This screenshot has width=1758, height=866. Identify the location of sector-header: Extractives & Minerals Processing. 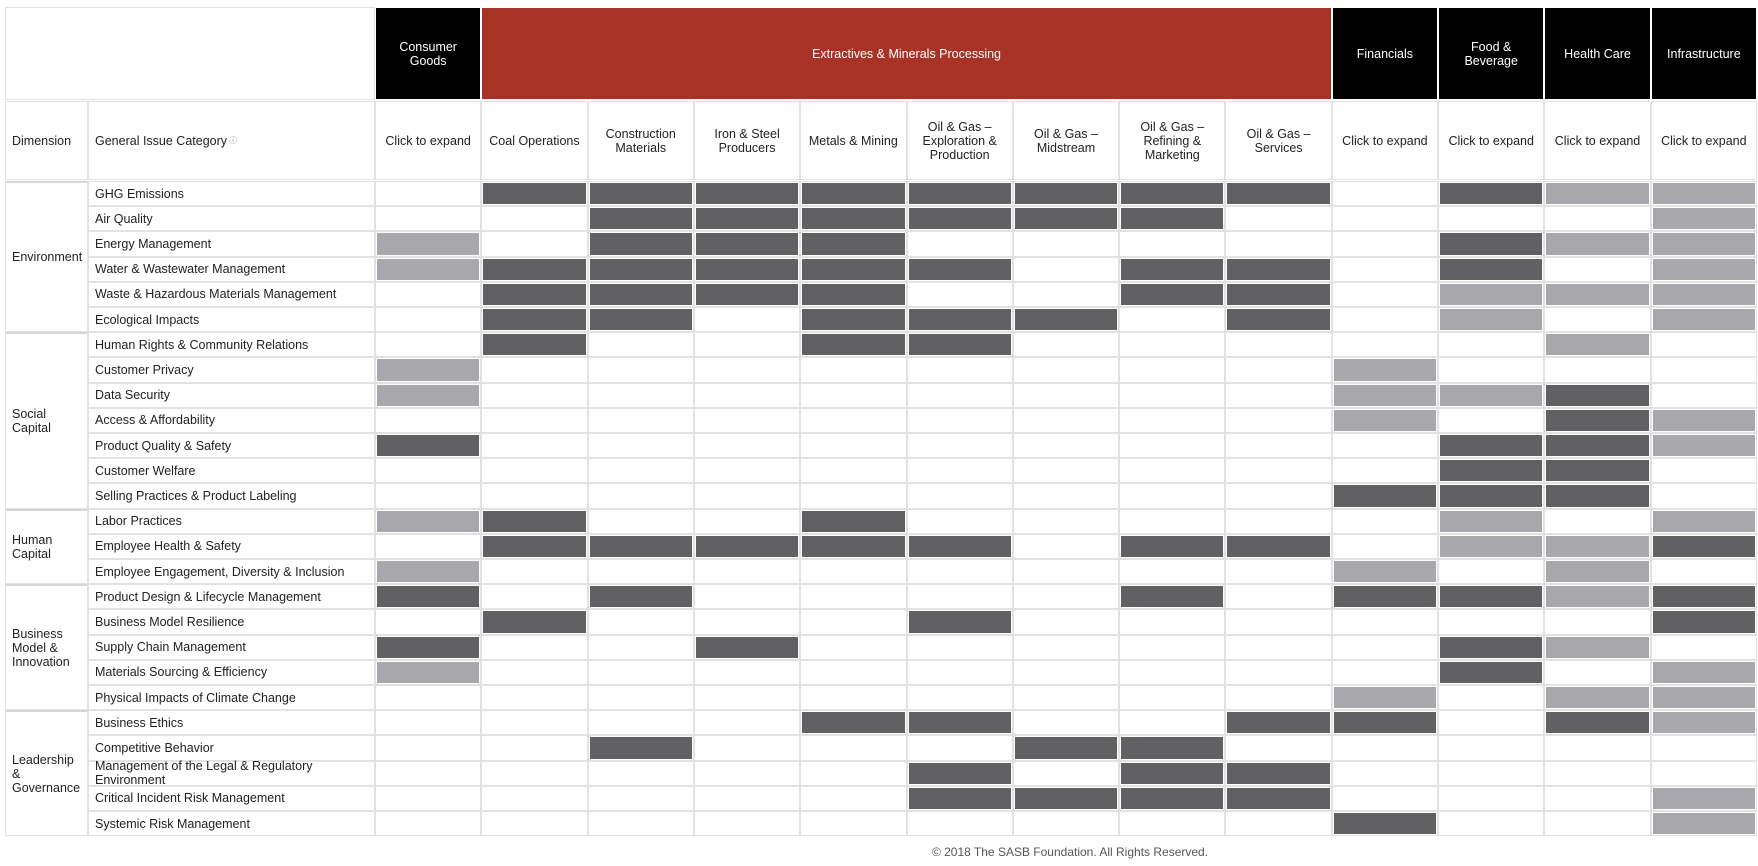
(906, 53).